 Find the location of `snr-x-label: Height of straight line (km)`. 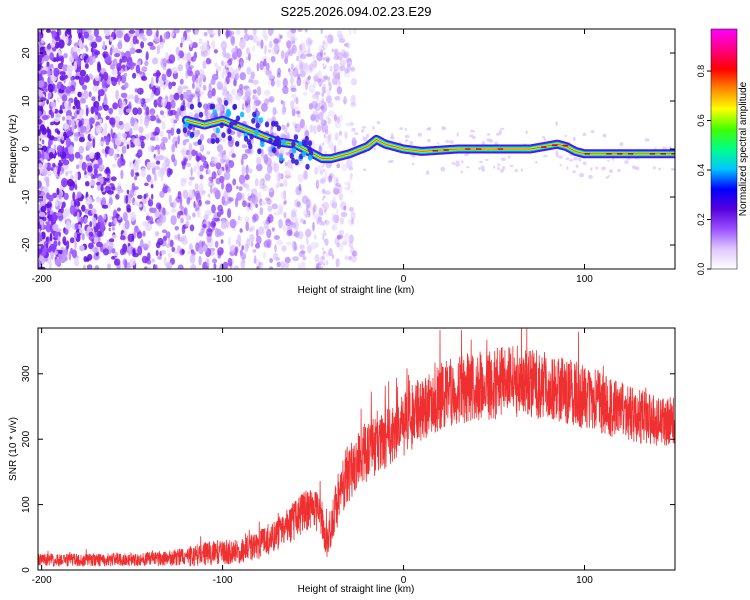

snr-x-label: Height of straight line (km) is located at coordinates (356, 589).